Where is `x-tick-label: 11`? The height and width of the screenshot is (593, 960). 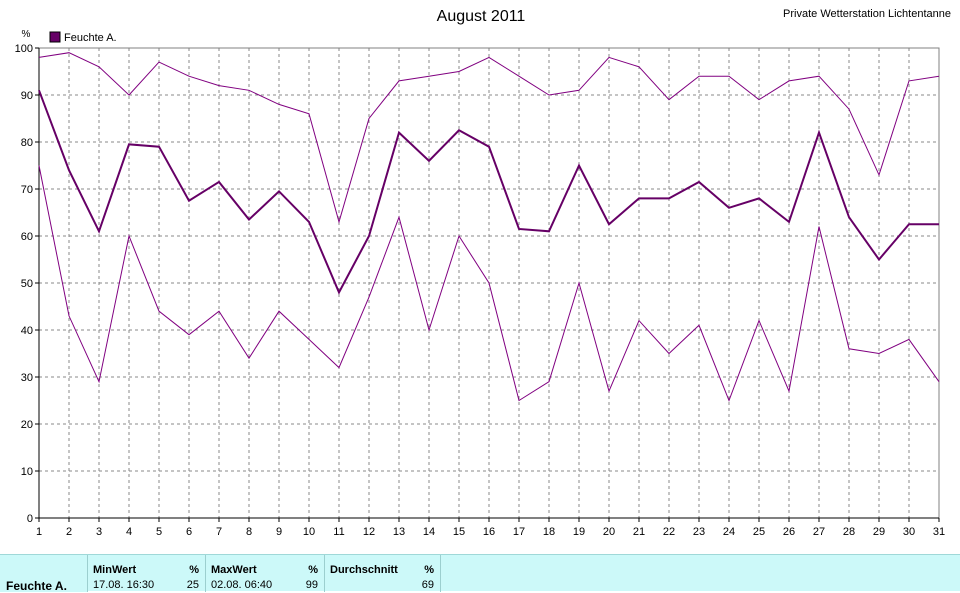 x-tick-label: 11 is located at coordinates (338, 532).